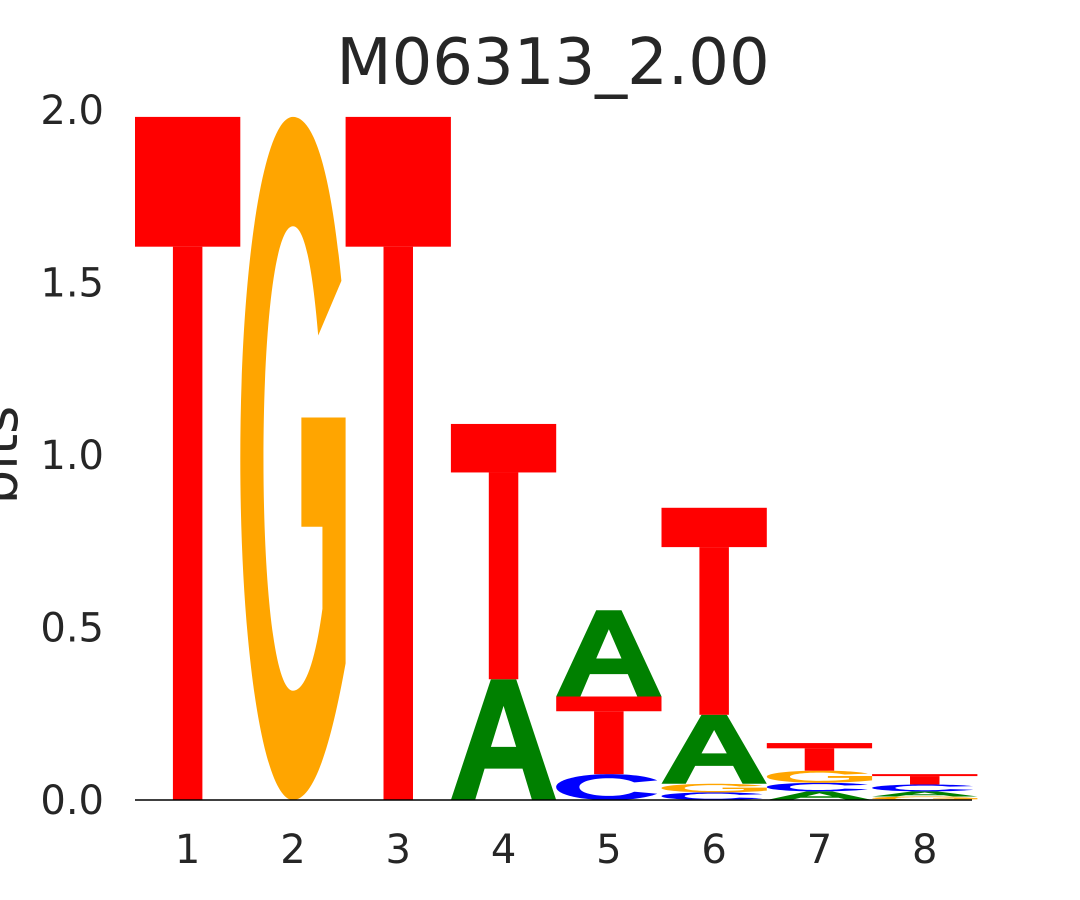 The width and height of the screenshot is (1080, 900). What do you see at coordinates (292, 850) in the screenshot?
I see `x-tick-label: 2` at bounding box center [292, 850].